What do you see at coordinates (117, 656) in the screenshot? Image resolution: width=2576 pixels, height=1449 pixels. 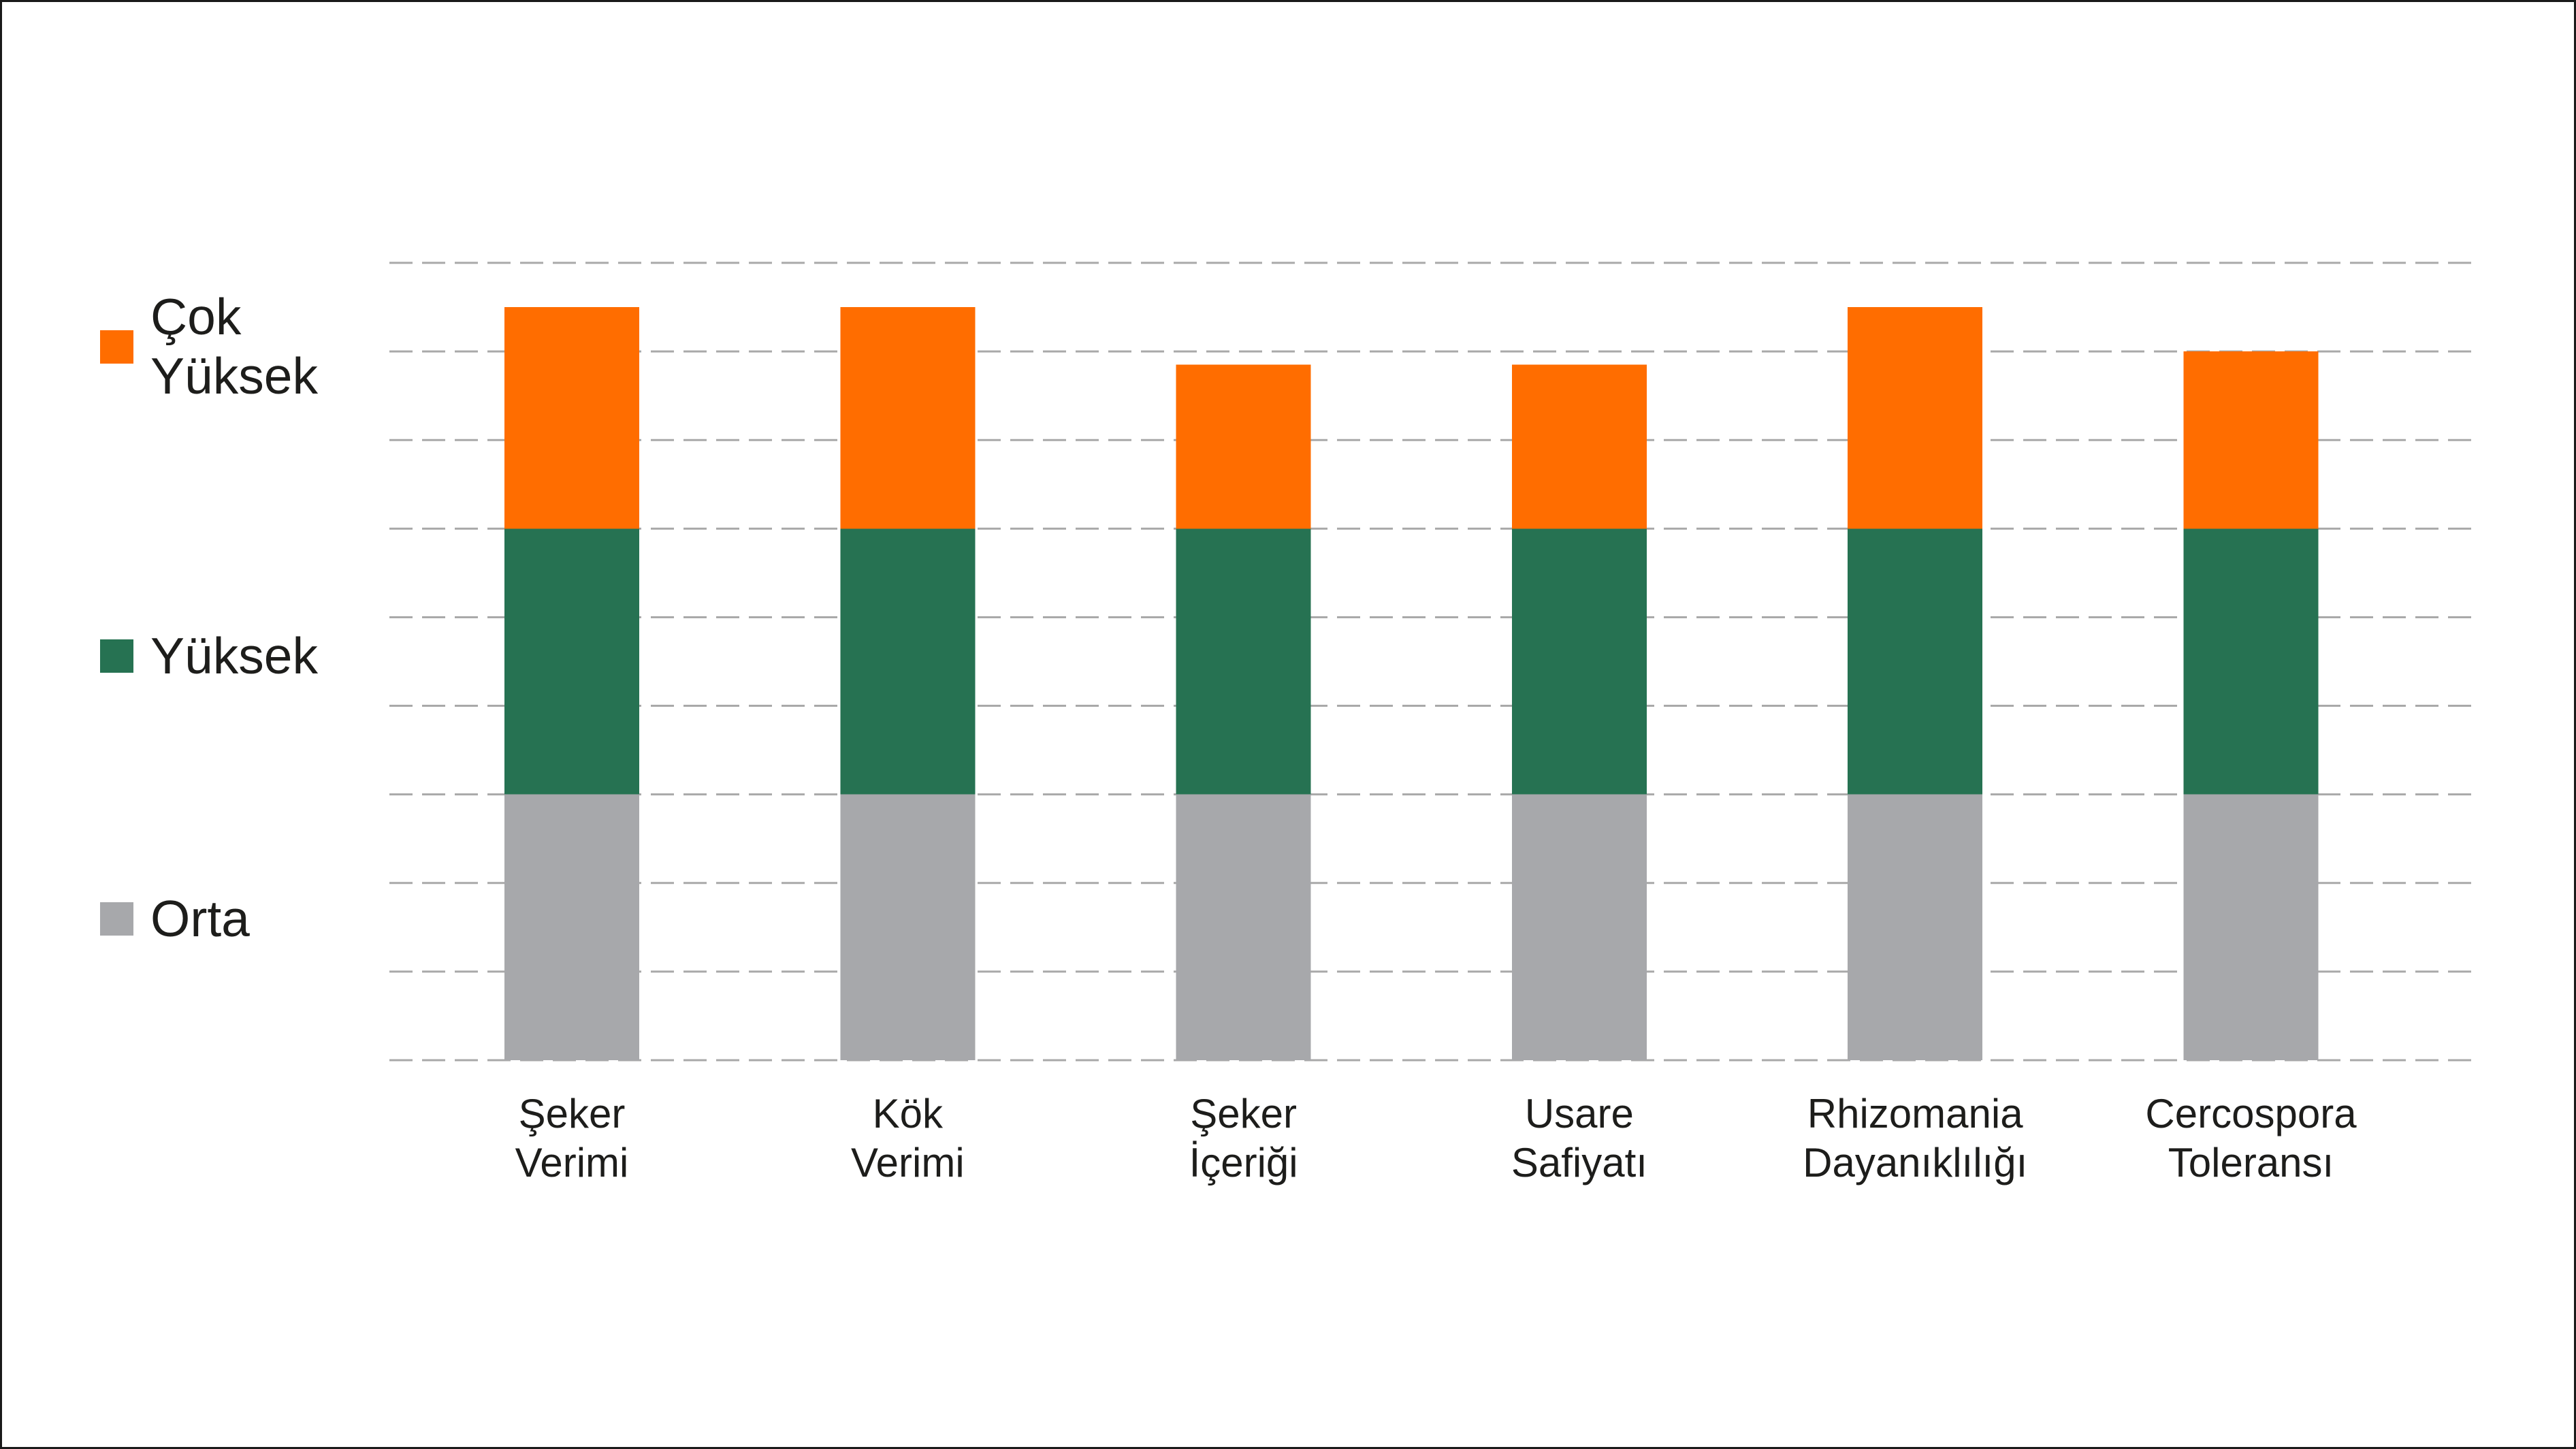 I see `legend-swatch-yuksek` at bounding box center [117, 656].